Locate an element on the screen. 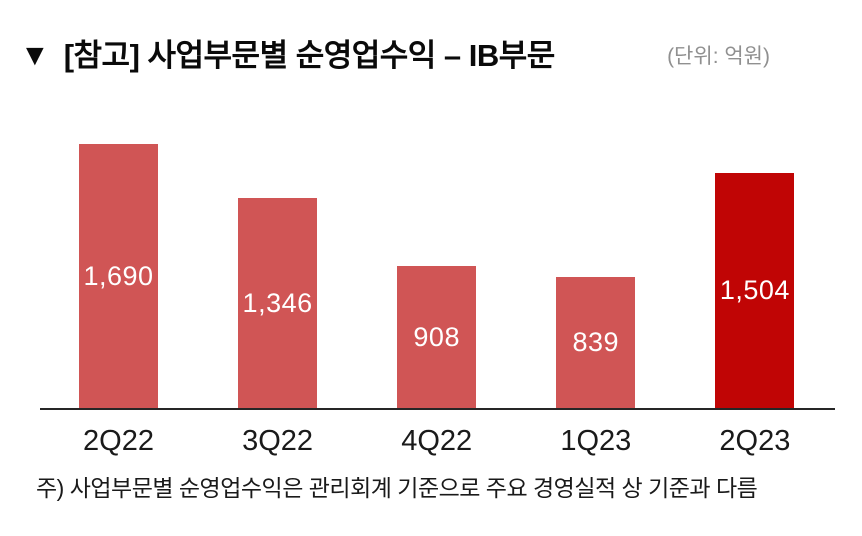 This screenshot has height=536, width=862. x-axis-label-4q22: 4Q22 is located at coordinates (437, 441).